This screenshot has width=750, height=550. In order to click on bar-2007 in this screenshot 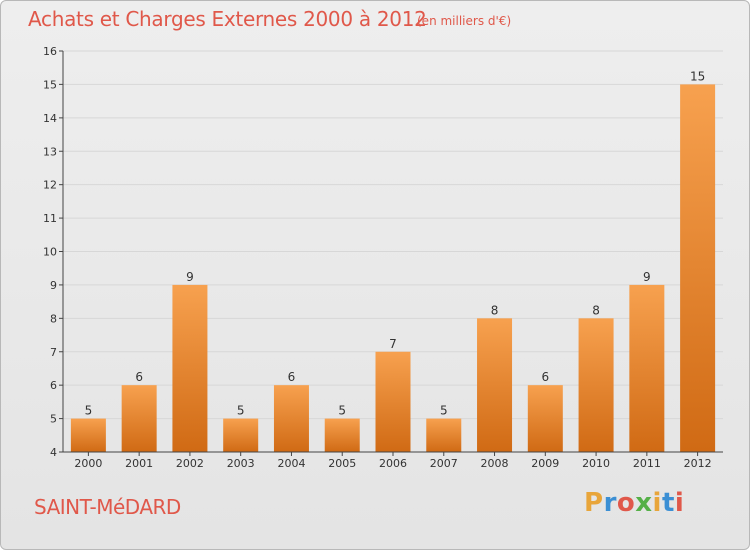, I will do `click(444, 435)`.